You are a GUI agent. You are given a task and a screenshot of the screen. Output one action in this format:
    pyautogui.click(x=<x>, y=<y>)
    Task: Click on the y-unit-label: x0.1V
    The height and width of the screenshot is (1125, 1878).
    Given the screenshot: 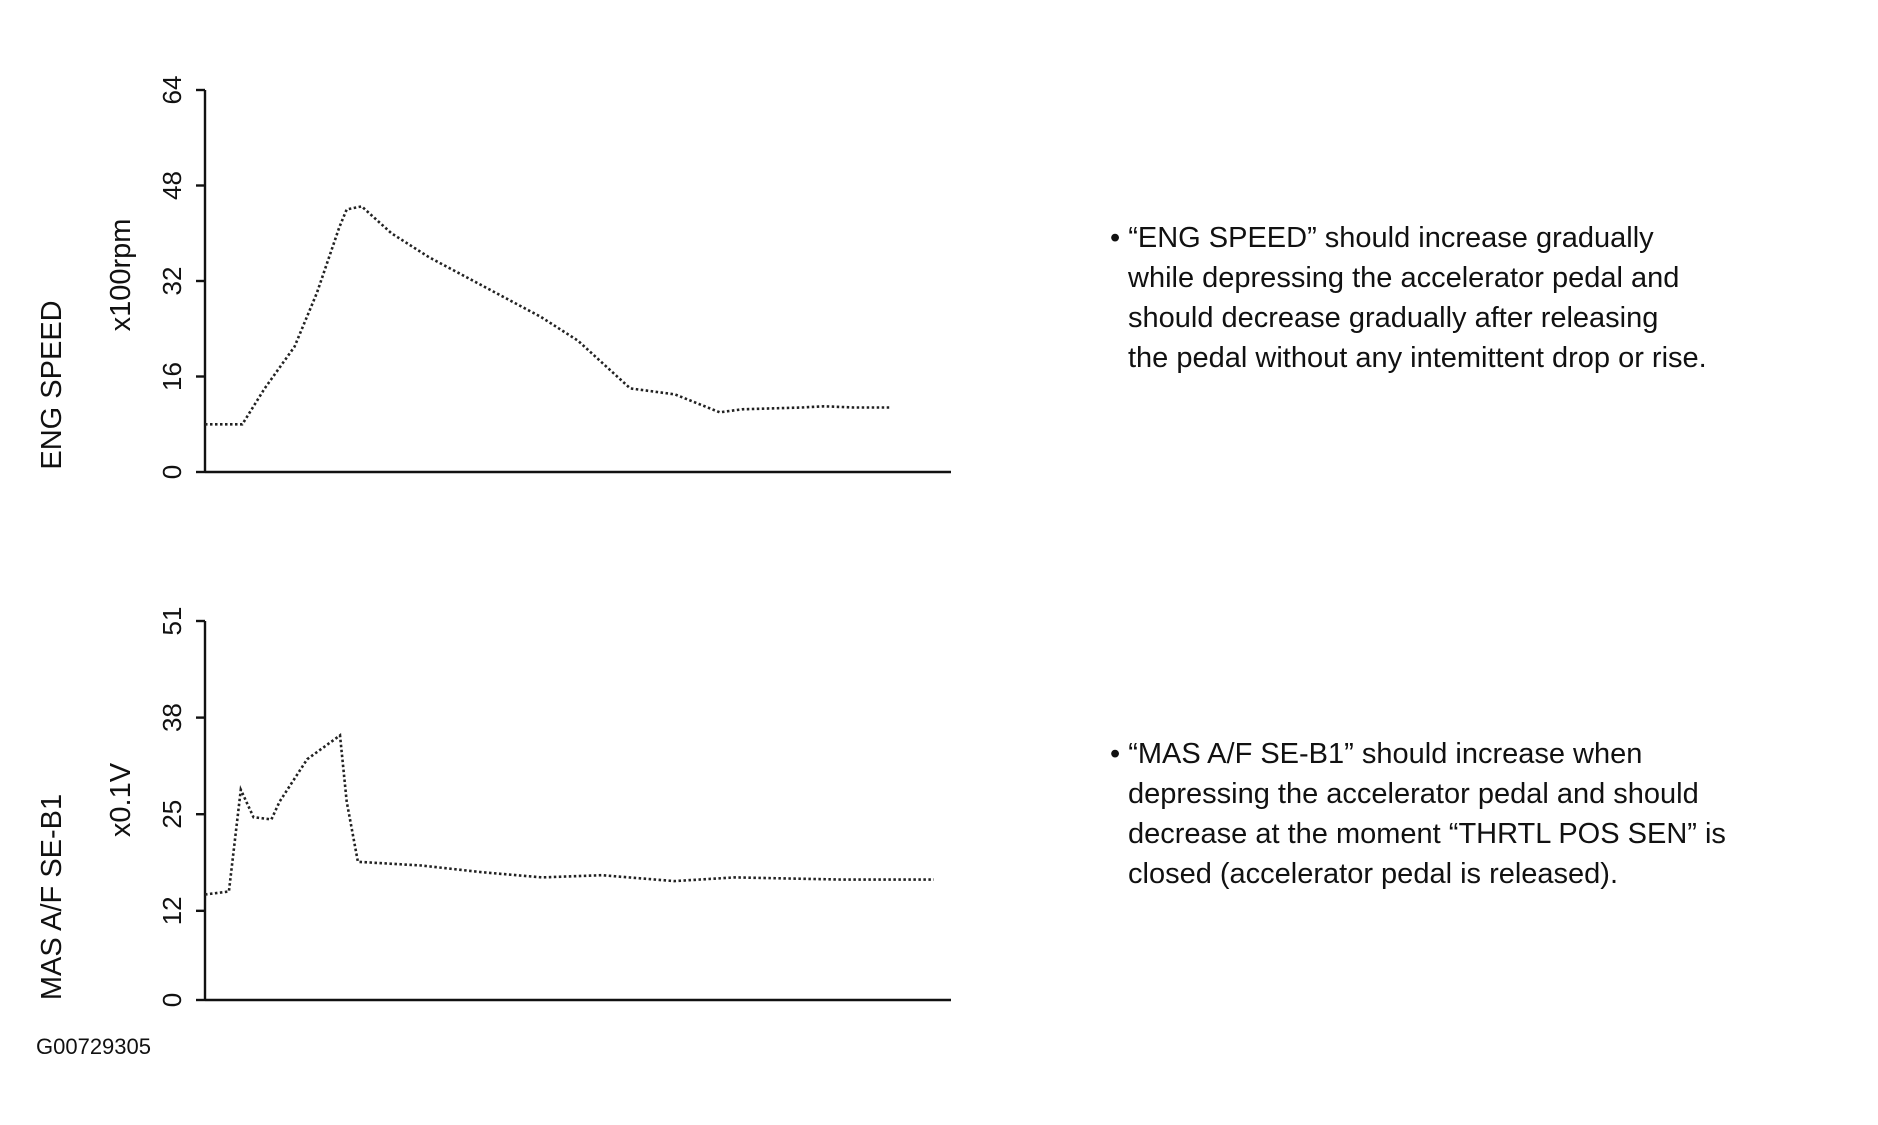 What is the action you would take?
    pyautogui.click(x=121, y=799)
    